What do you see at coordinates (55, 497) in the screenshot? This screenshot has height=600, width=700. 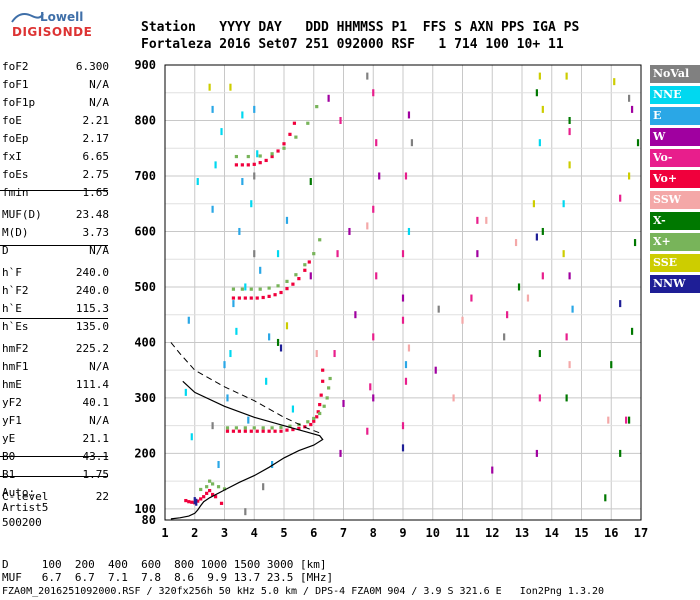 I see `param-row: C-level 22` at bounding box center [55, 497].